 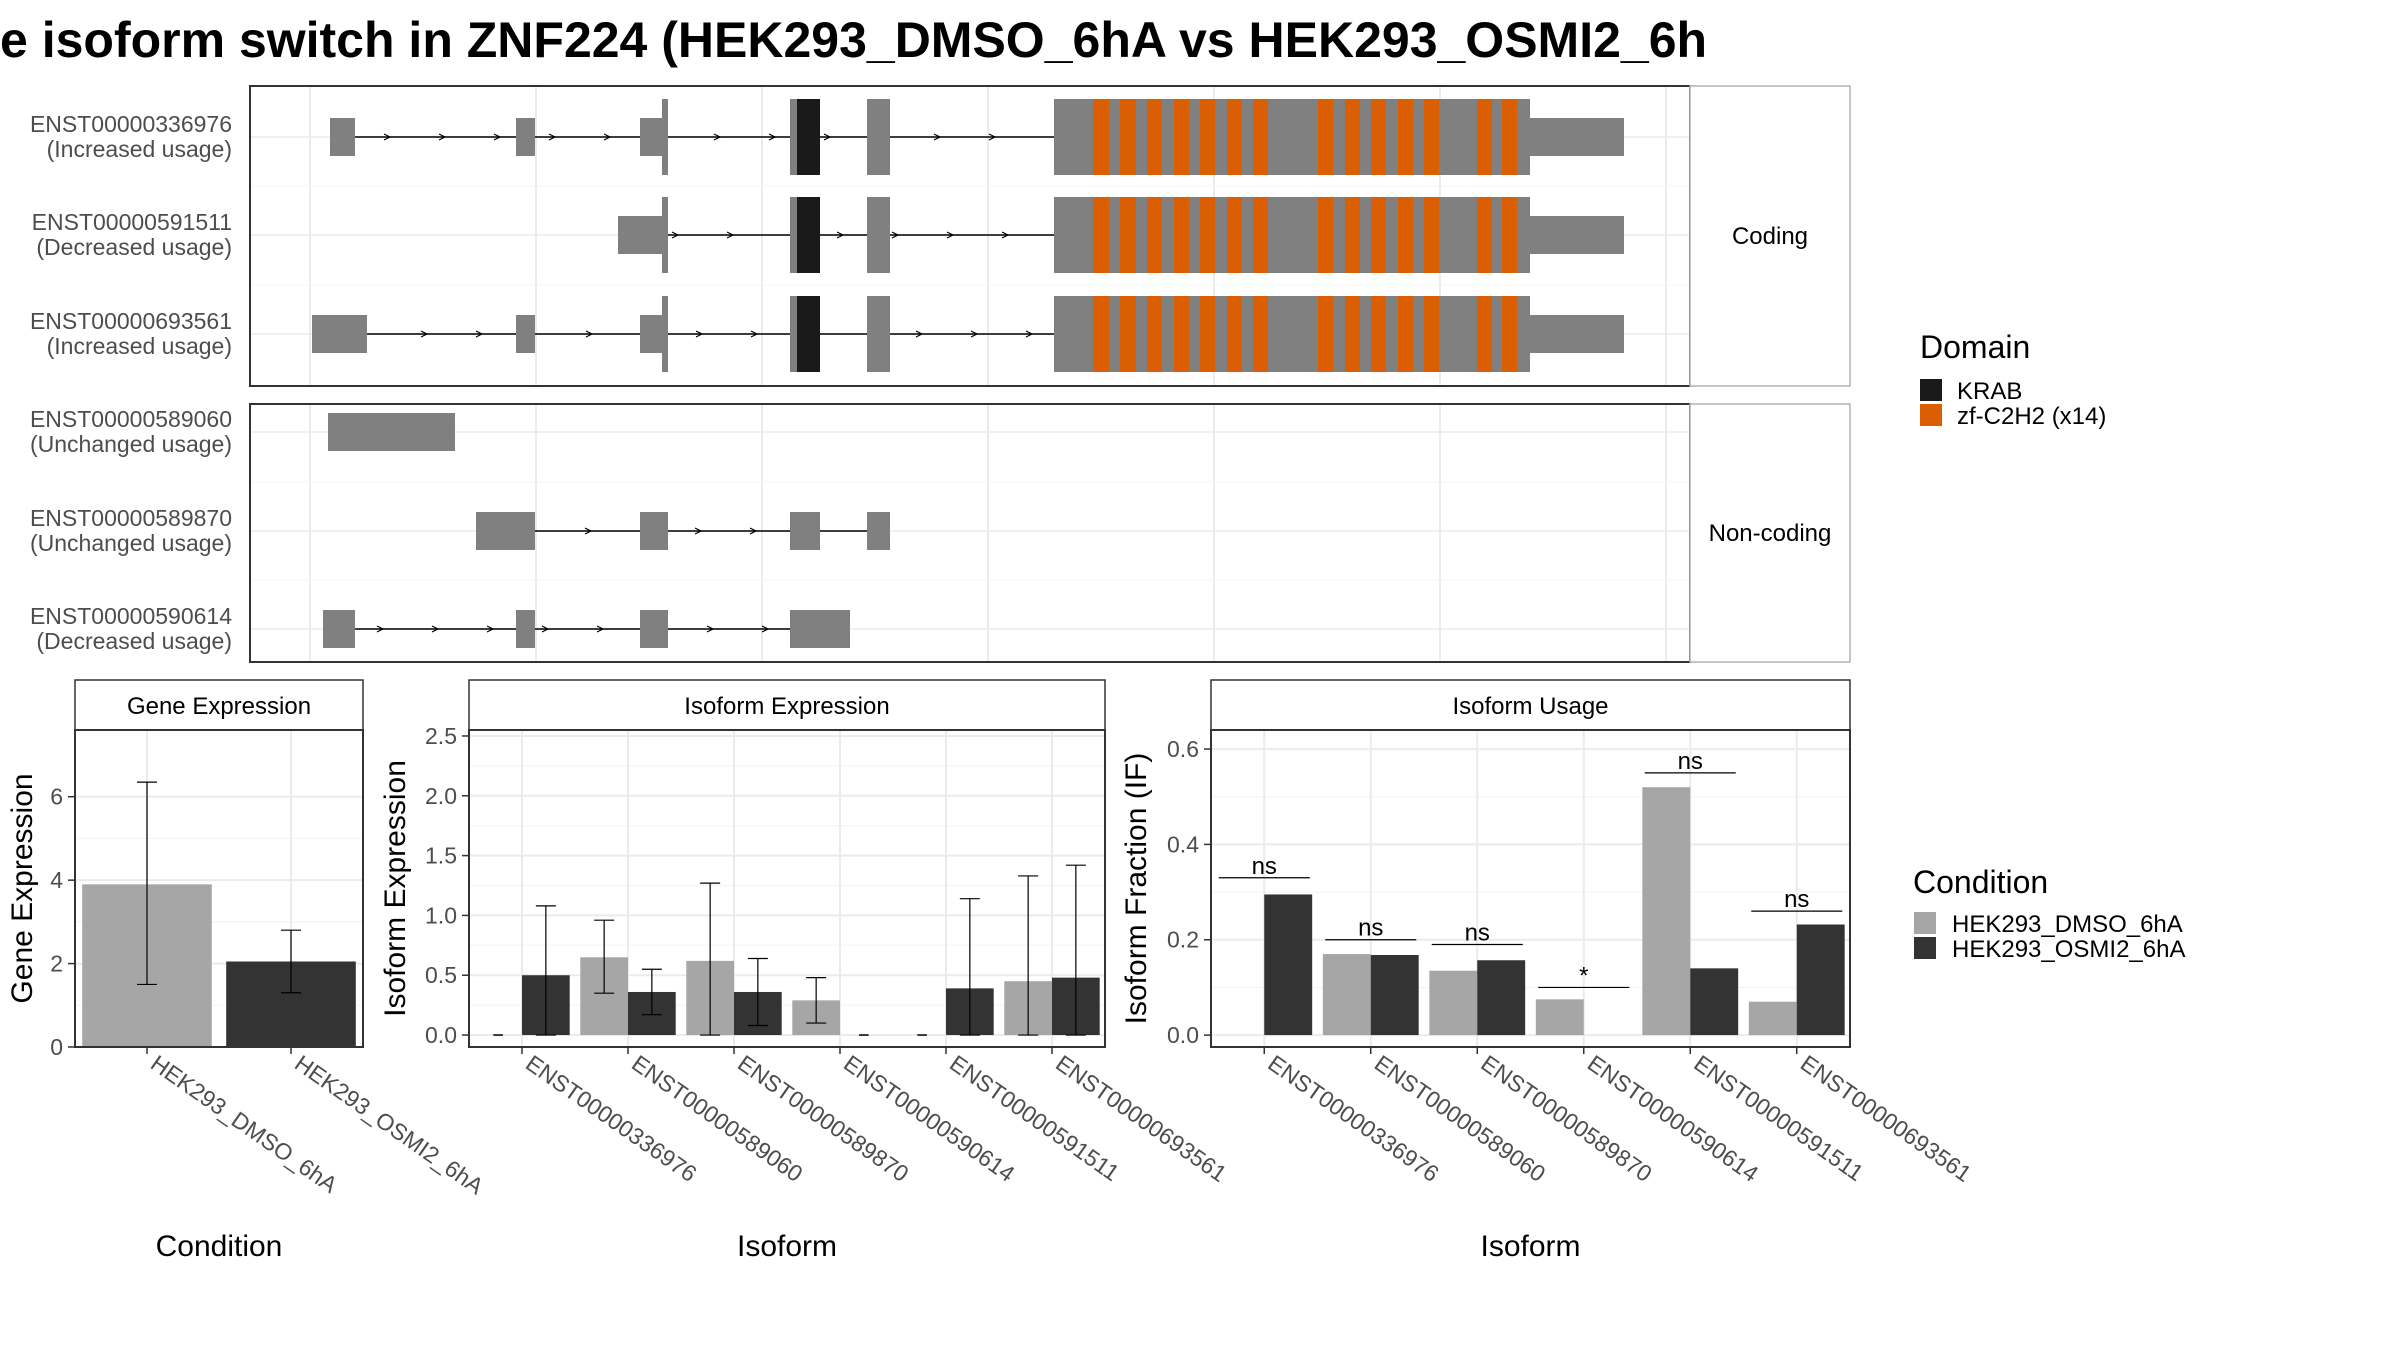 I want to click on y-tick-label: 1.0, so click(x=441, y=915).